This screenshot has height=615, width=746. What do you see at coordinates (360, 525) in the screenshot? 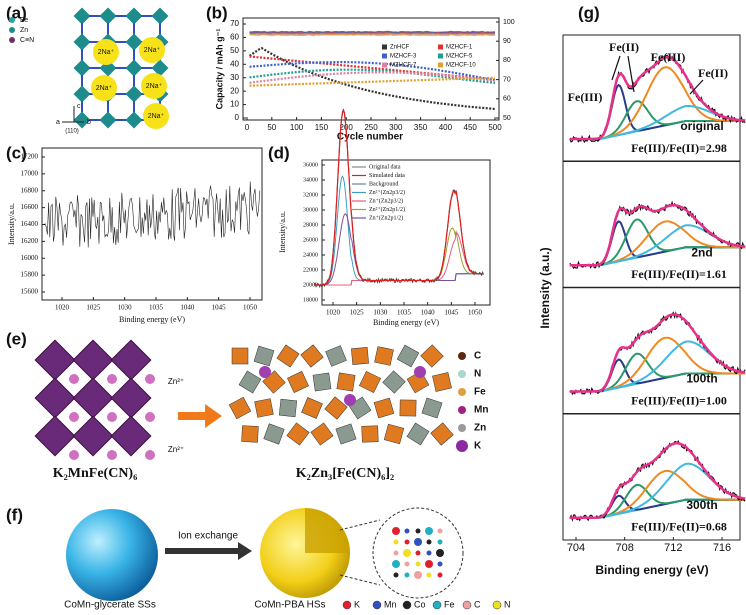
I see `zoom-line` at bounding box center [360, 525].